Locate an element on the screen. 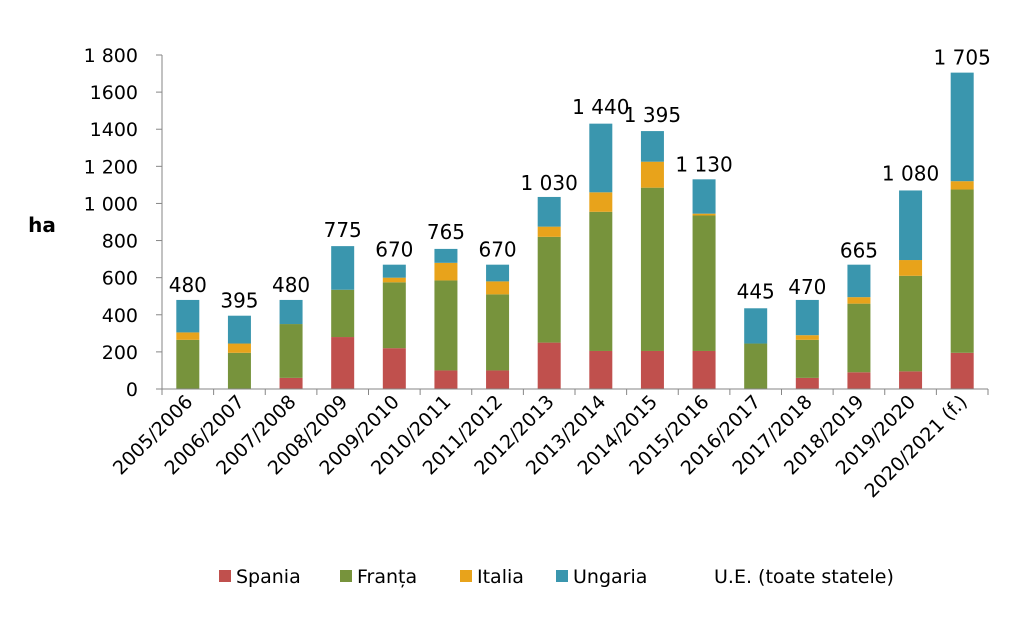  total-data-label: 1 705 is located at coordinates (962, 58).